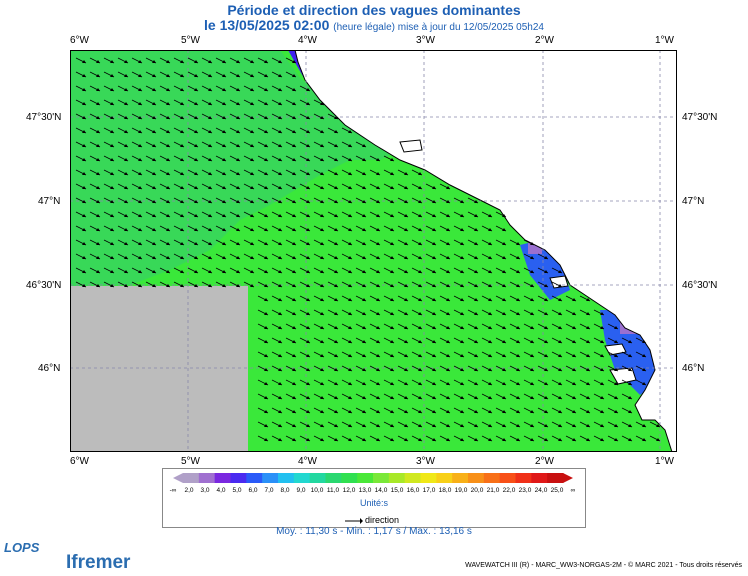 This screenshot has height=576, width=748. What do you see at coordinates (49, 201) in the screenshot?
I see `lat-label-left: 47°N` at bounding box center [49, 201].